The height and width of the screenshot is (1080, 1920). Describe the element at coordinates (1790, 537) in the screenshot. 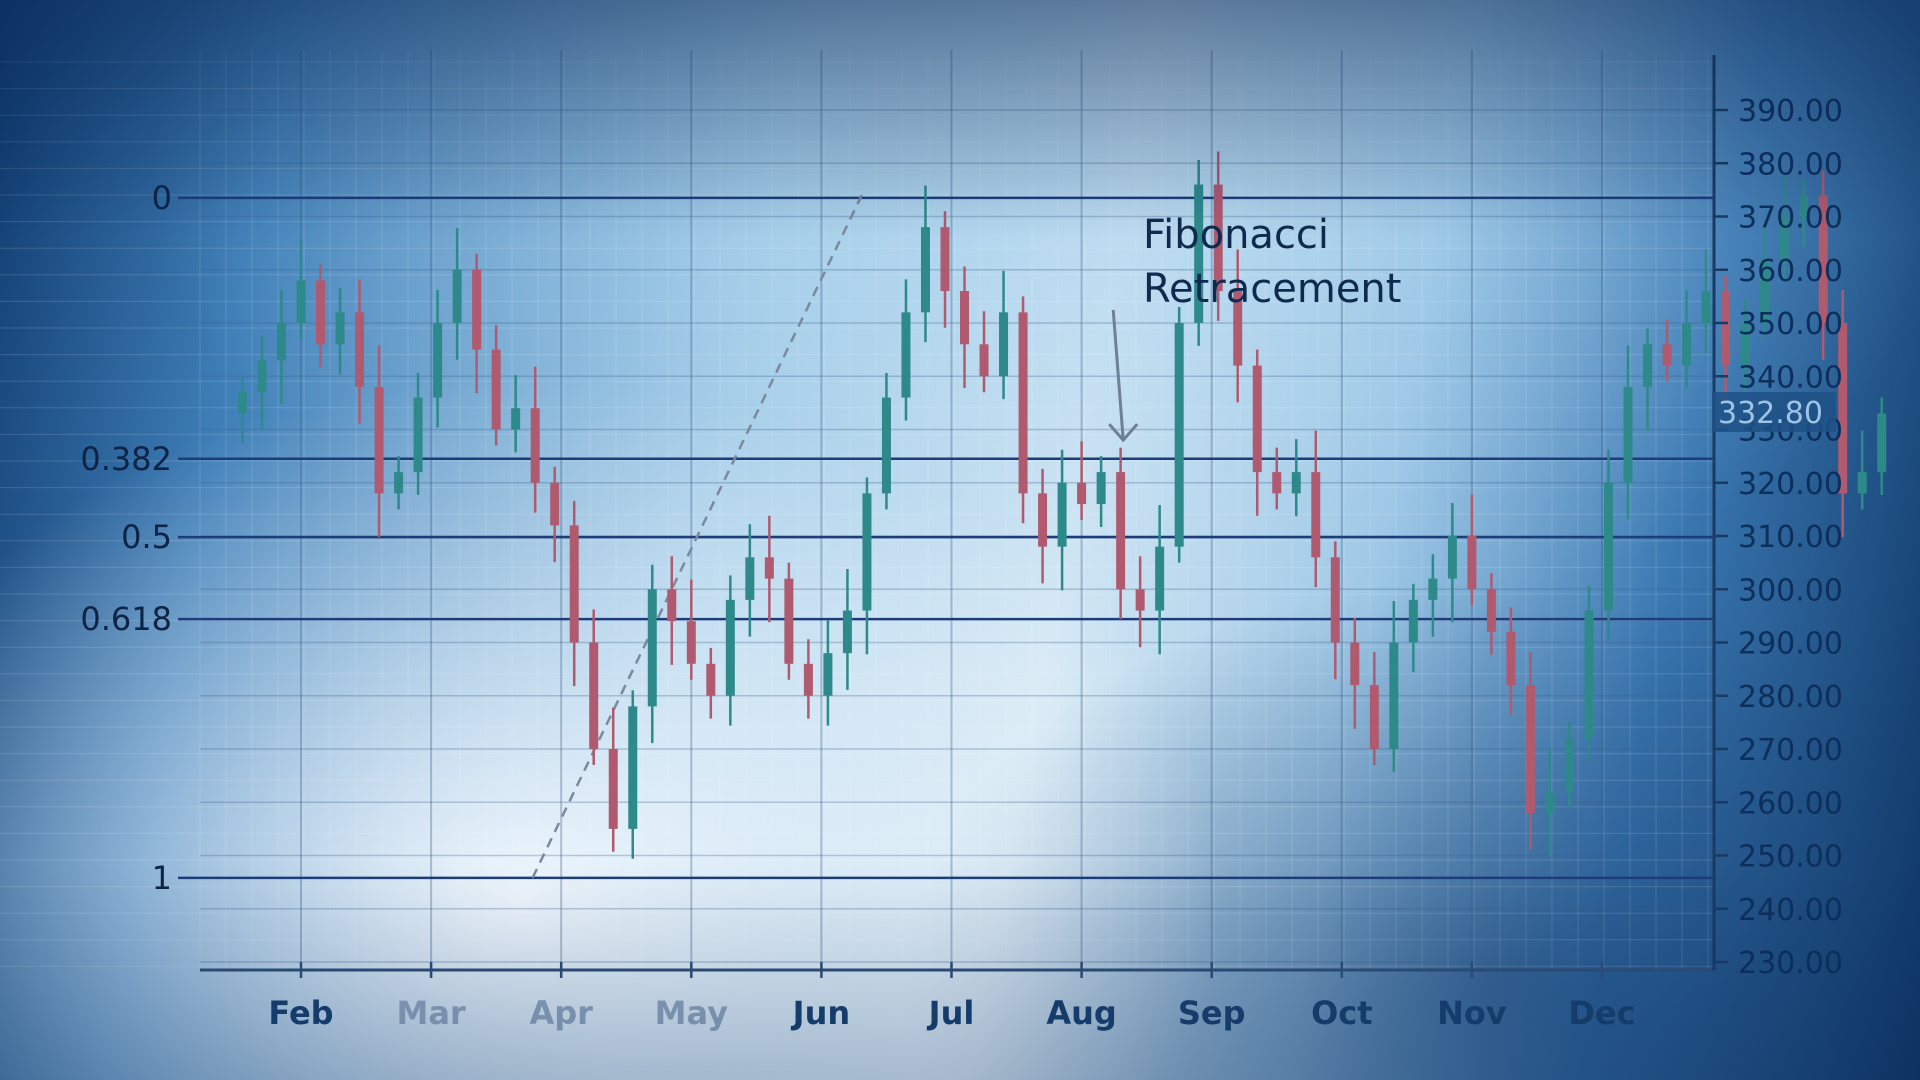

I see `price-tick-label: 310.00` at that location.